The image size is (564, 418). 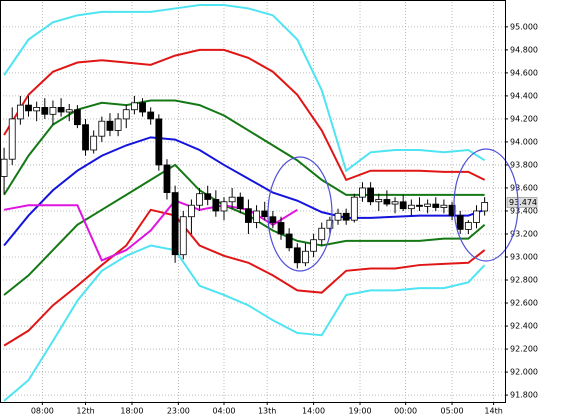 I want to click on y-tick-label: 94.800, so click(x=524, y=49).